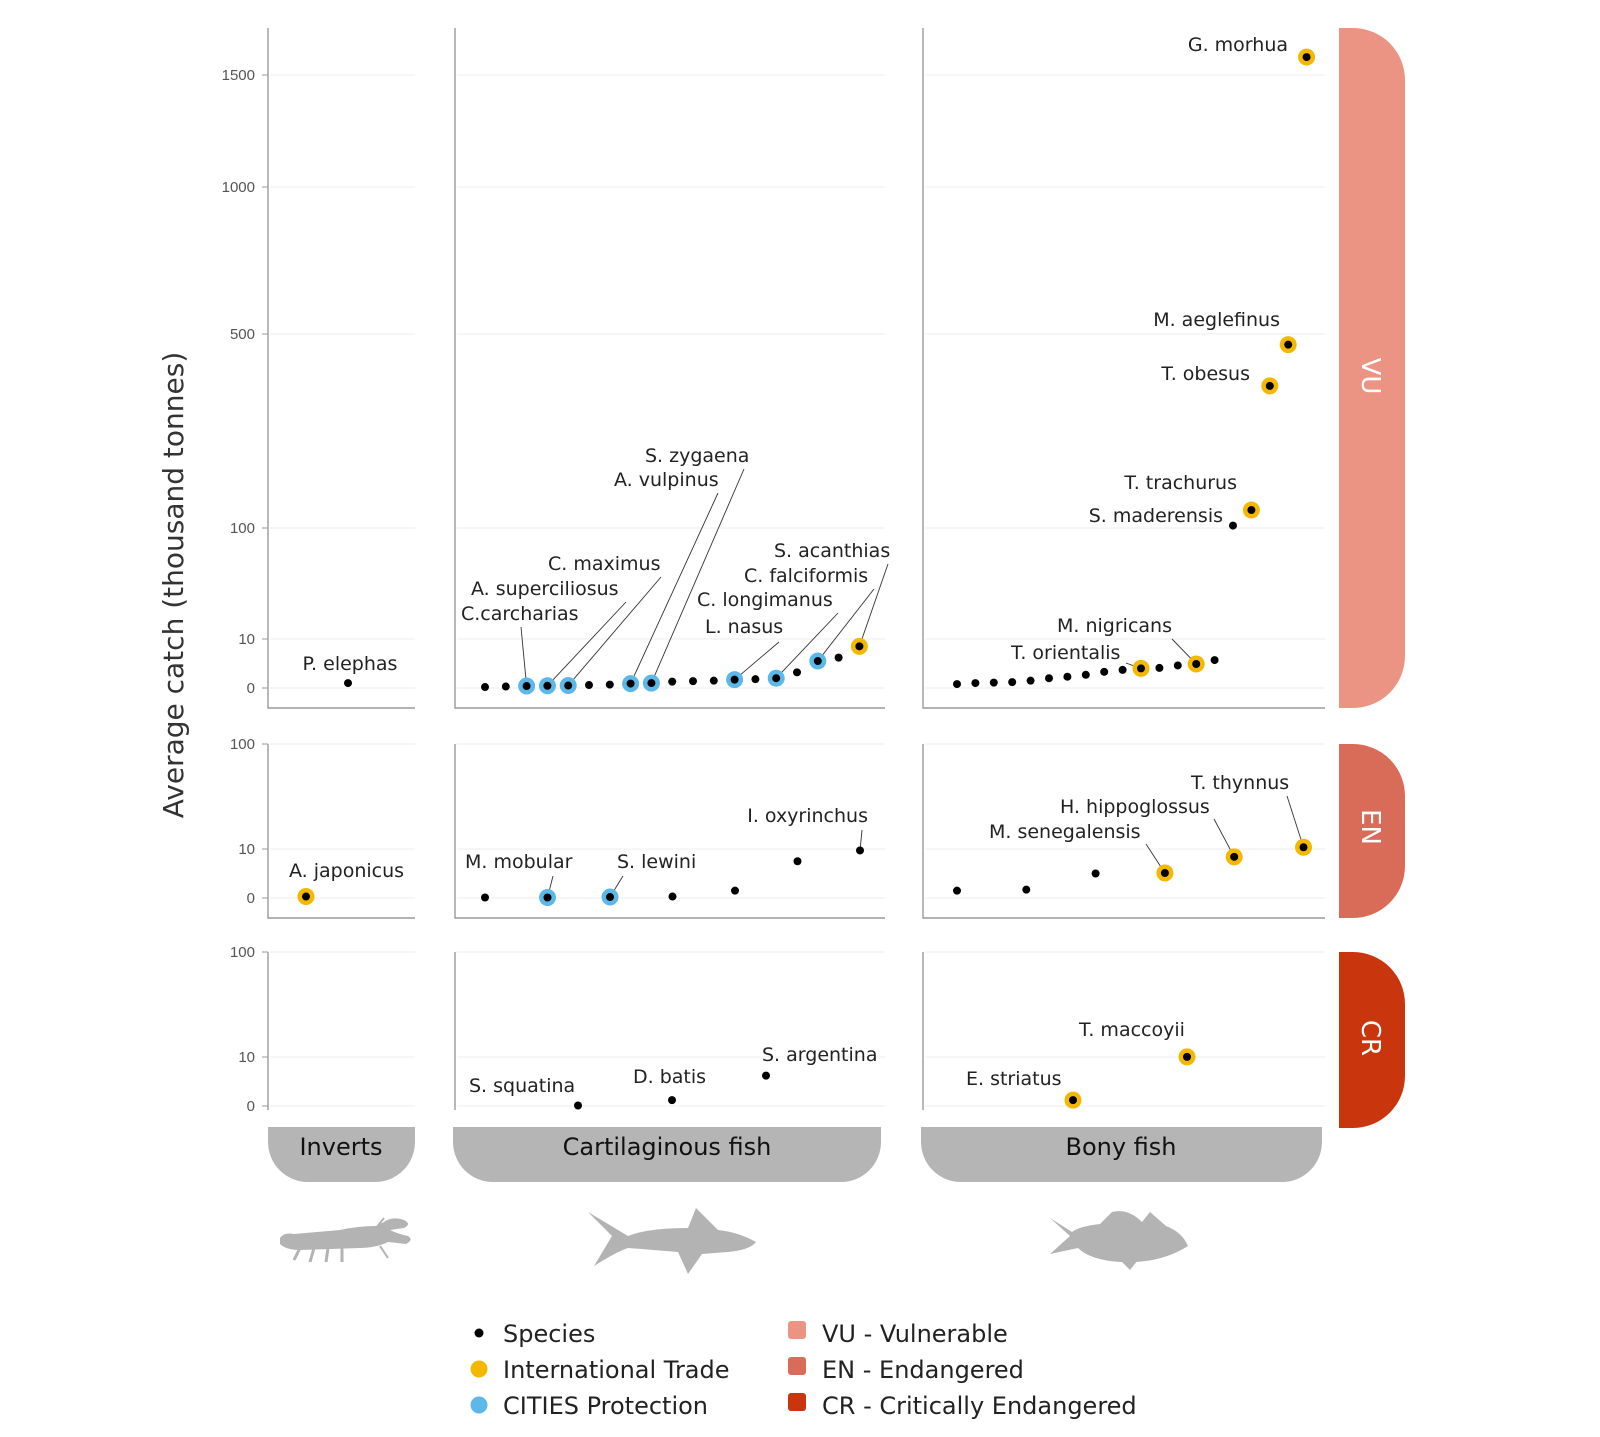 The height and width of the screenshot is (1437, 1600). Describe the element at coordinates (238, 75) in the screenshot. I see `vu-tick-label: 1500` at that location.